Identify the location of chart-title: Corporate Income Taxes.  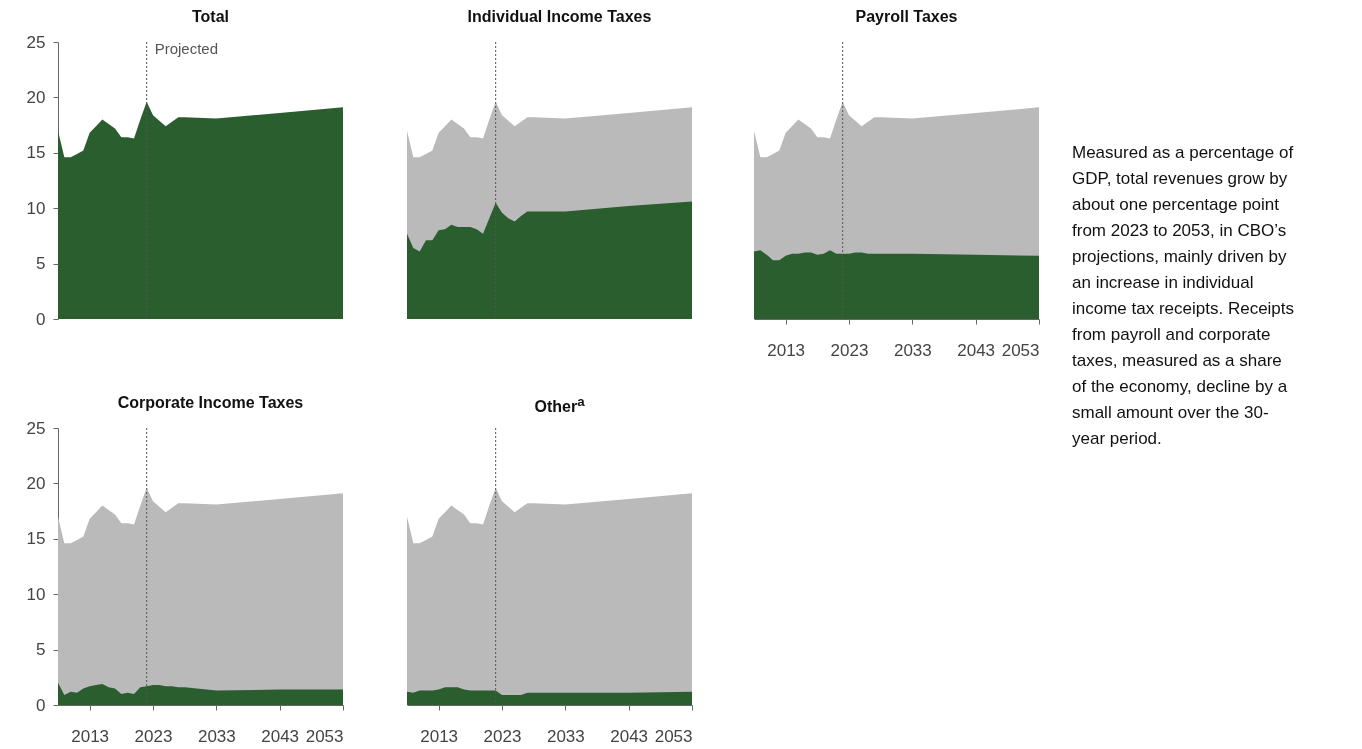
(210, 403).